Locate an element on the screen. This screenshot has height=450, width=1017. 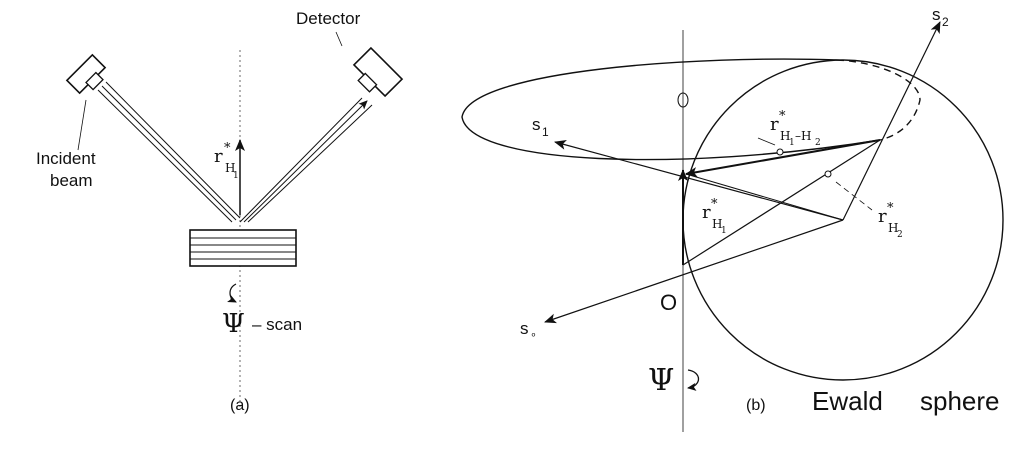
caption-a: (a) is located at coordinates (240, 405).